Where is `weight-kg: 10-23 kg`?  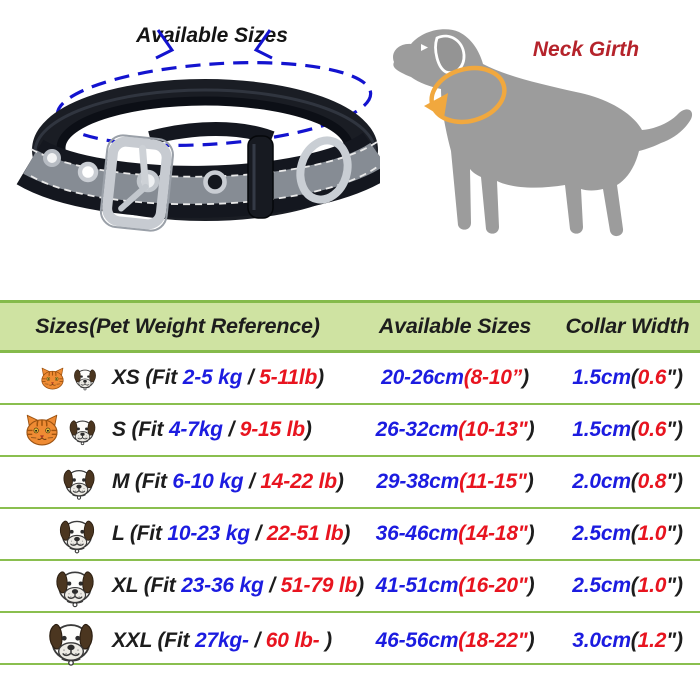
weight-kg: 10-23 kg is located at coordinates (211, 533).